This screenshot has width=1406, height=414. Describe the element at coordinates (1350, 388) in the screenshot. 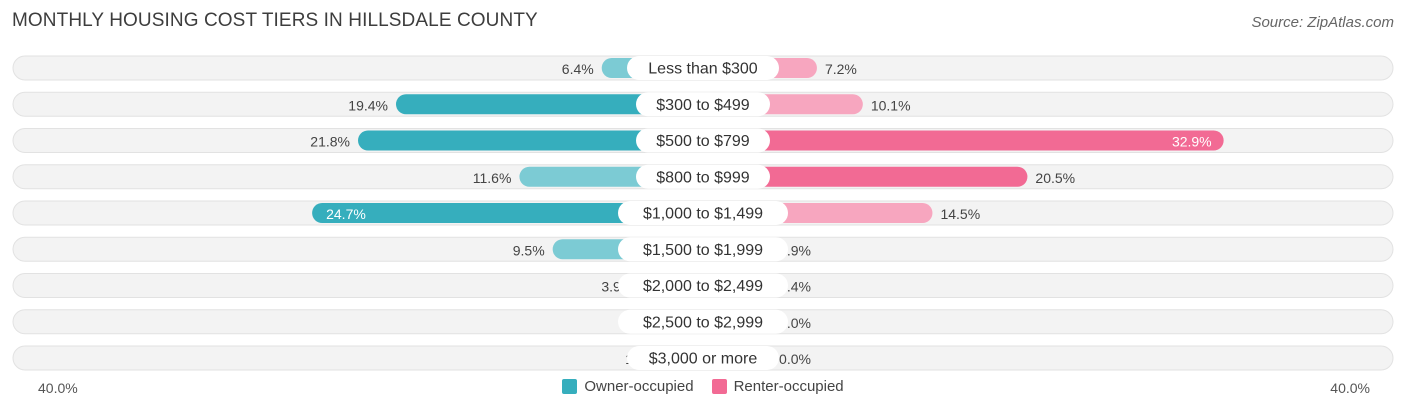

I see `axis-right-label: 40.0%` at that location.